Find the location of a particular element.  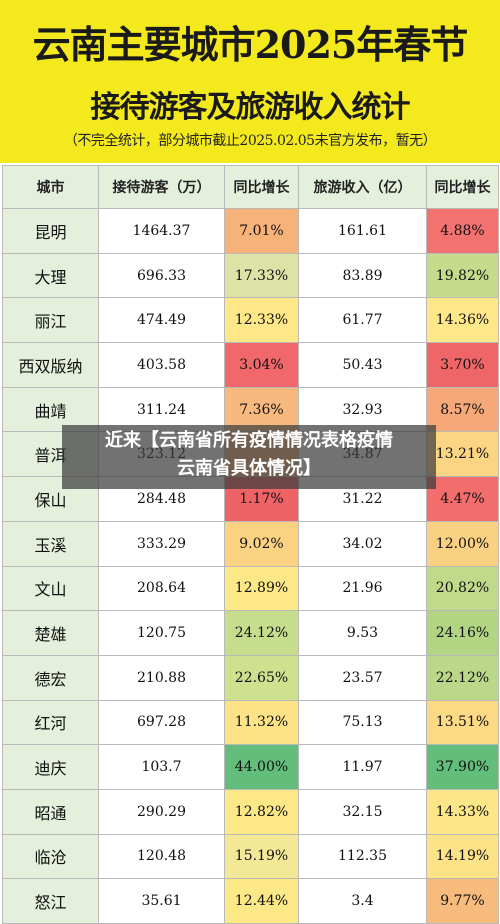

page-title: 云南主要城市2025年春节 is located at coordinates (250, 44).